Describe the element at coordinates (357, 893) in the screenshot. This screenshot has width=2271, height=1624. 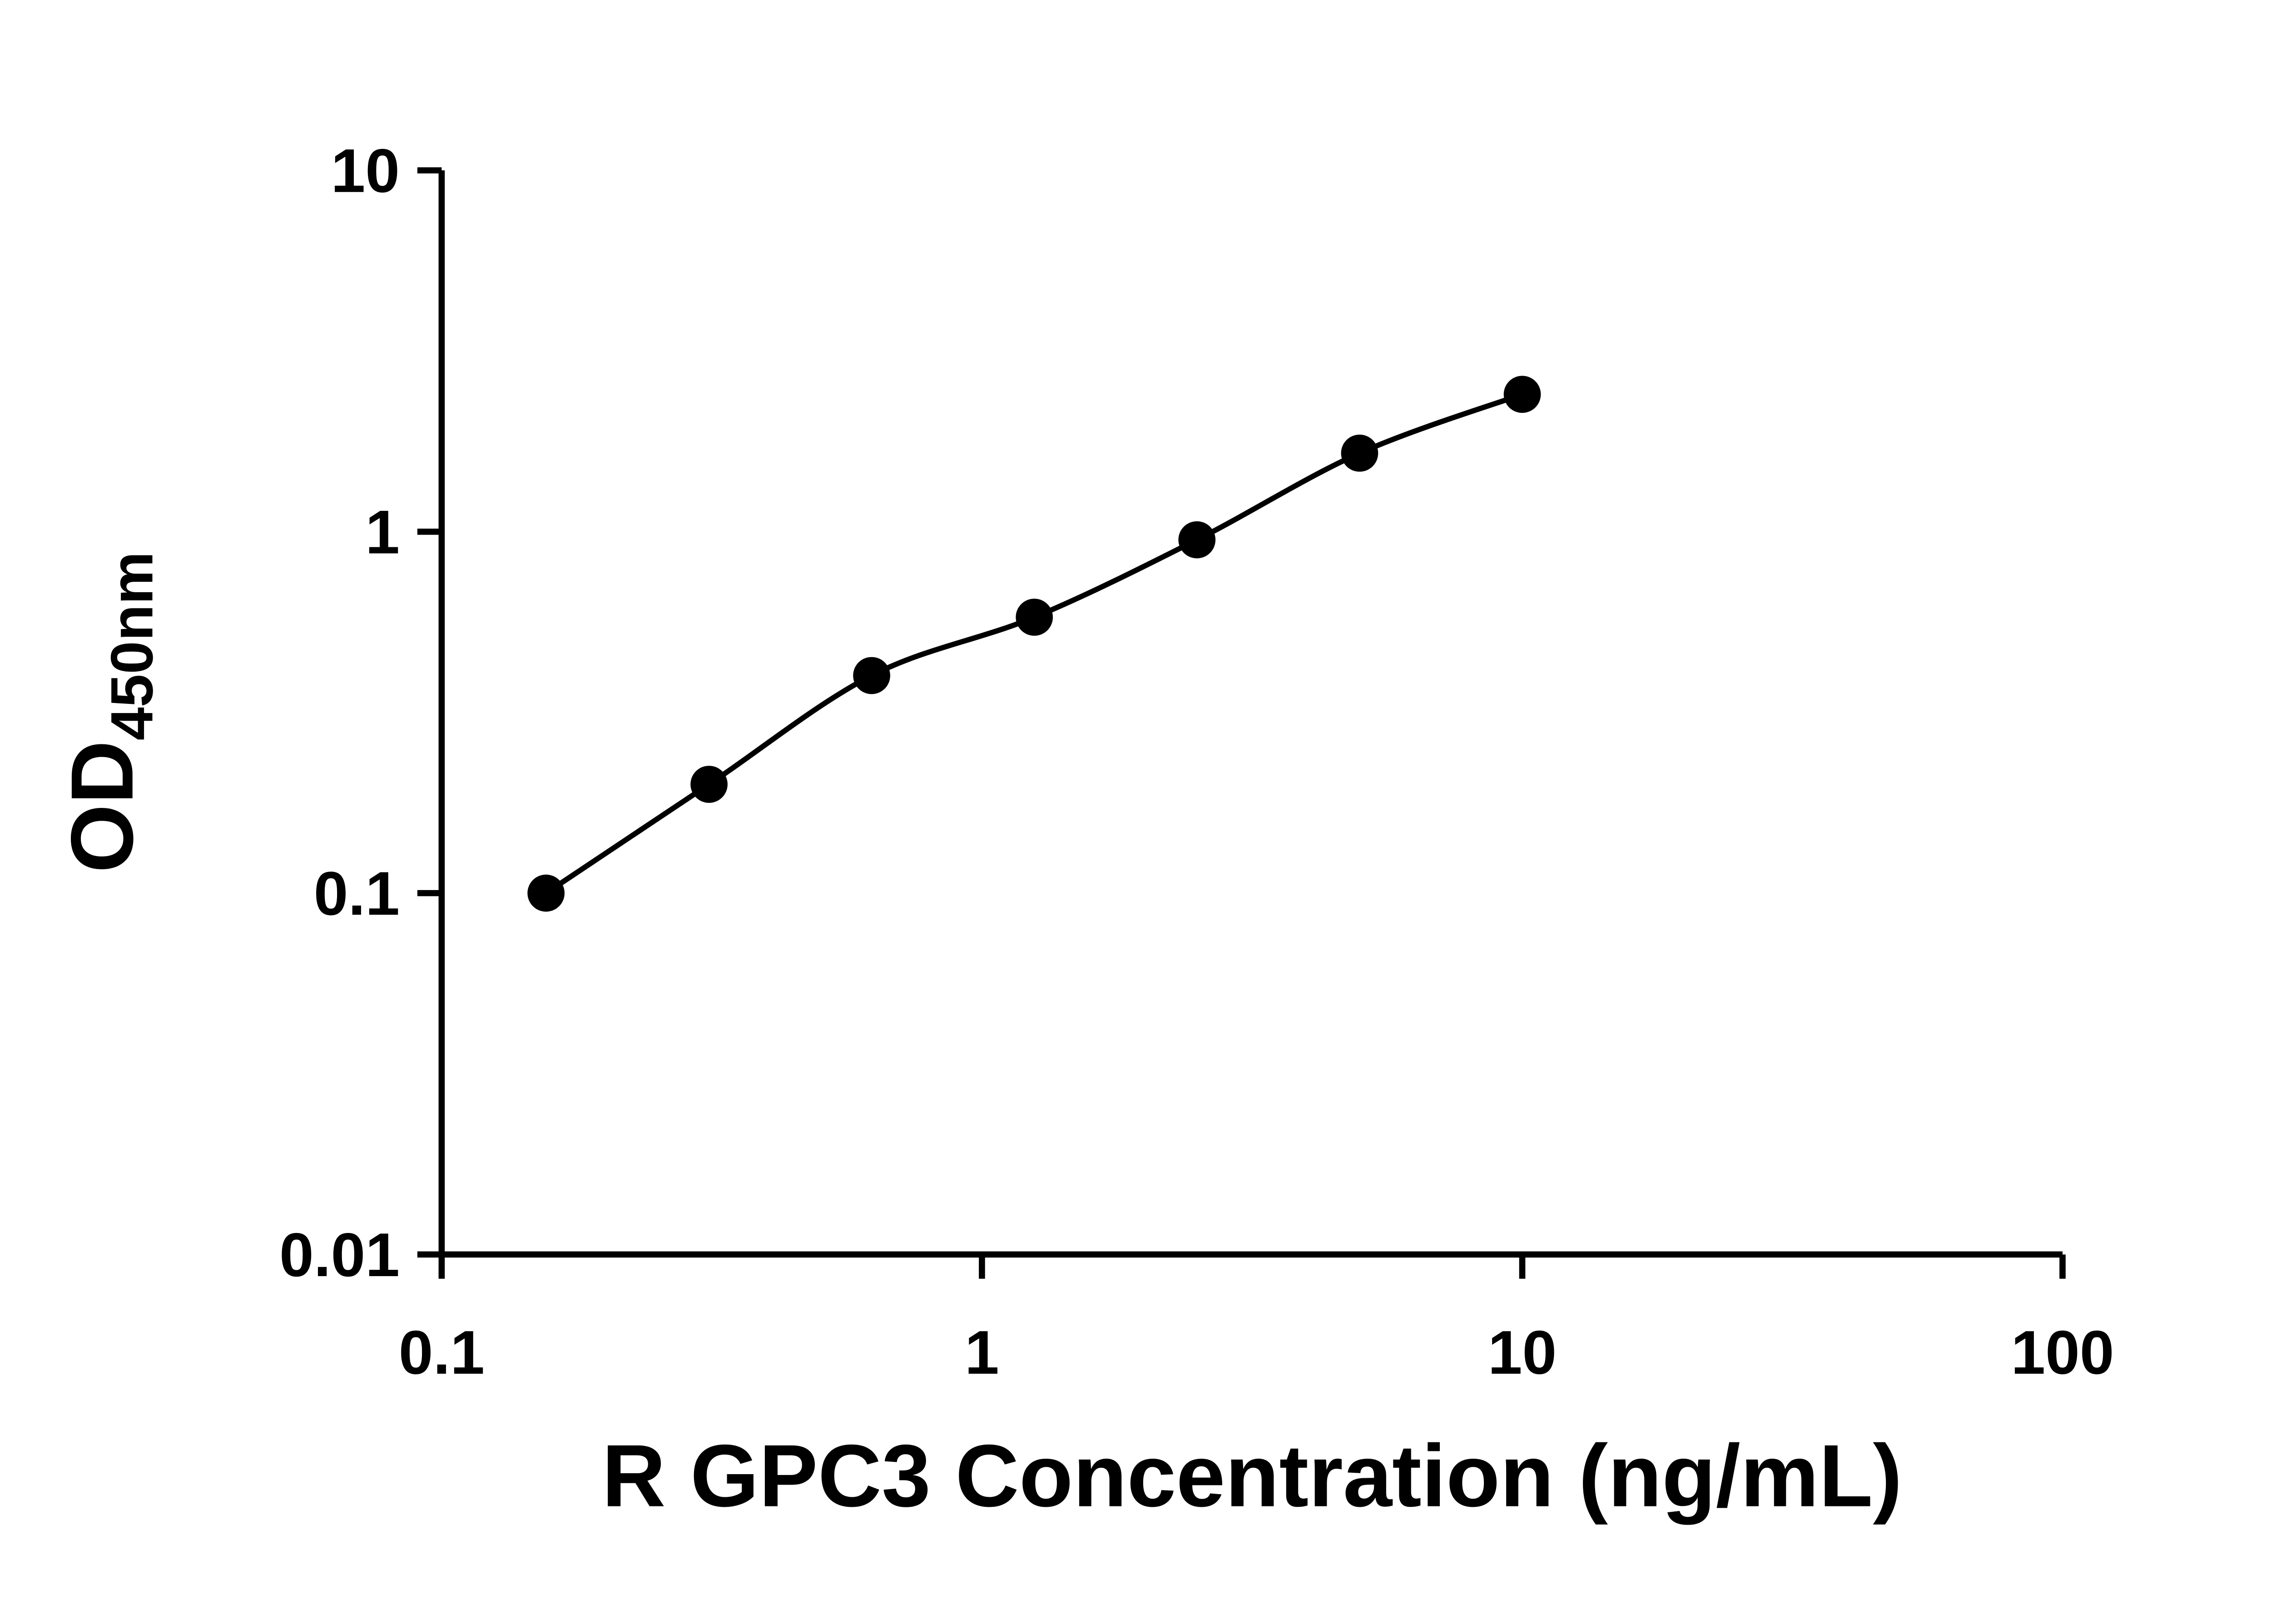
I see `y-tick-label: 0.1` at that location.